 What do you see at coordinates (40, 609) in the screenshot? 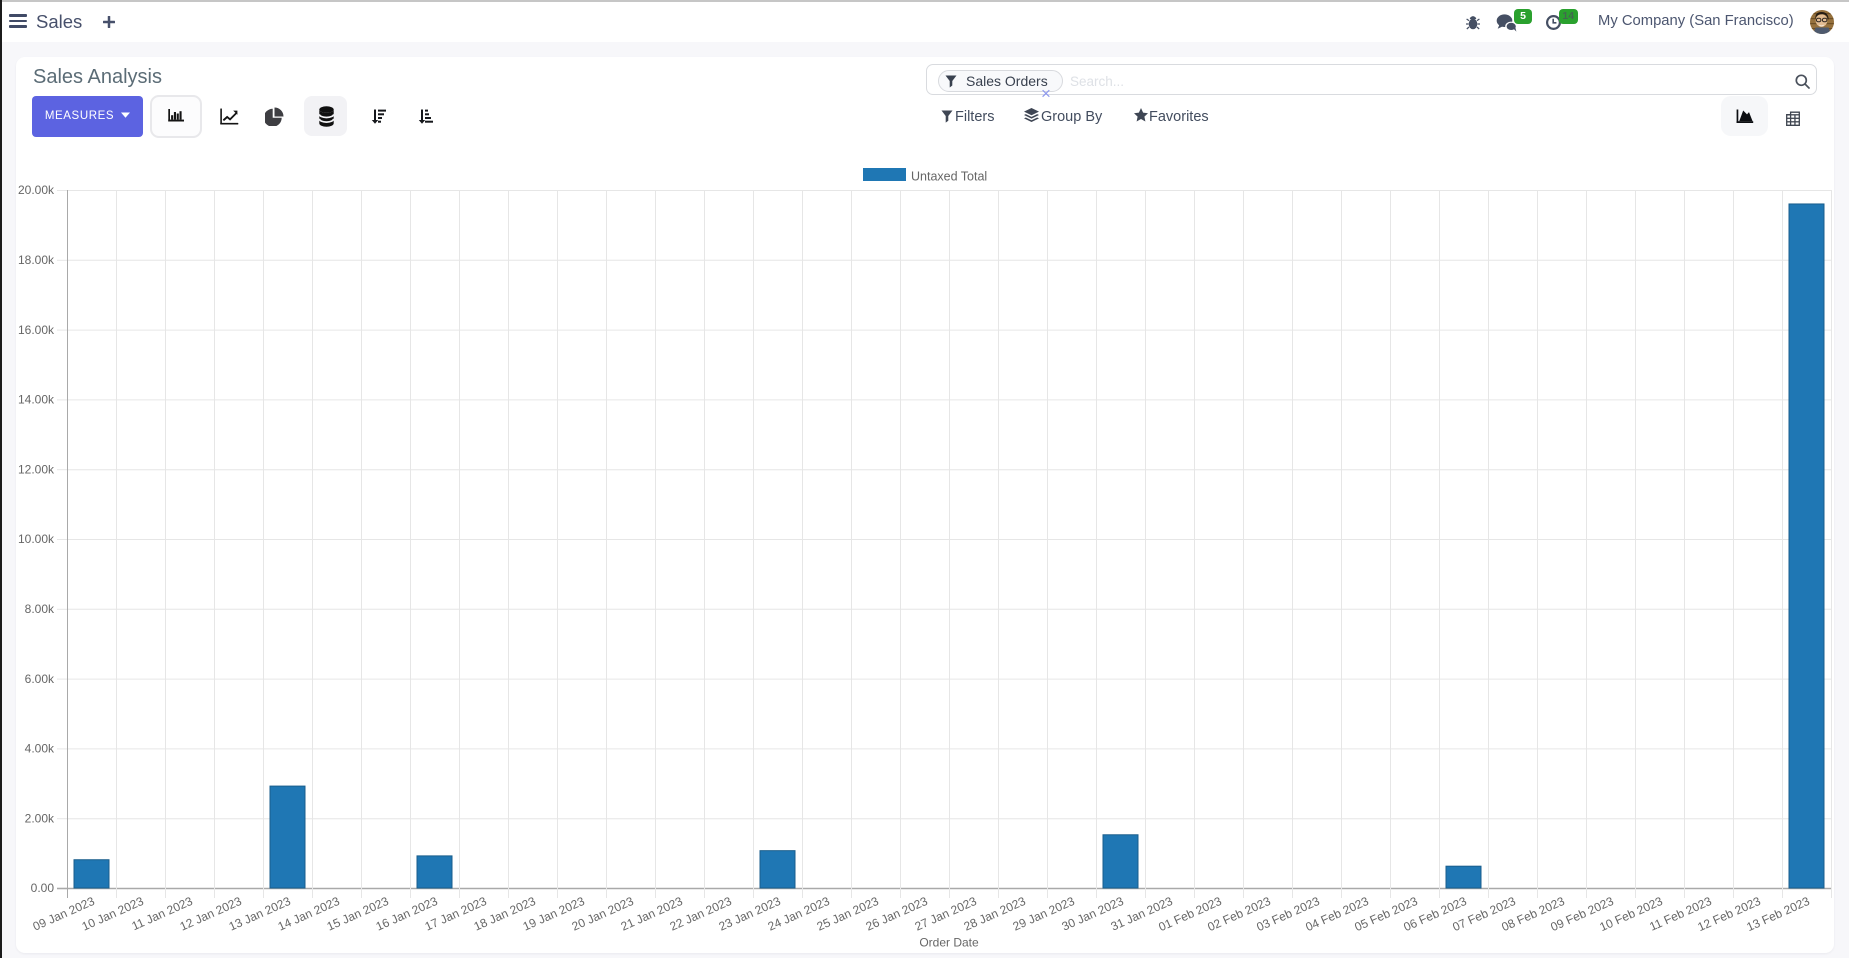
I see `svg-text: 8.00k` at bounding box center [40, 609].